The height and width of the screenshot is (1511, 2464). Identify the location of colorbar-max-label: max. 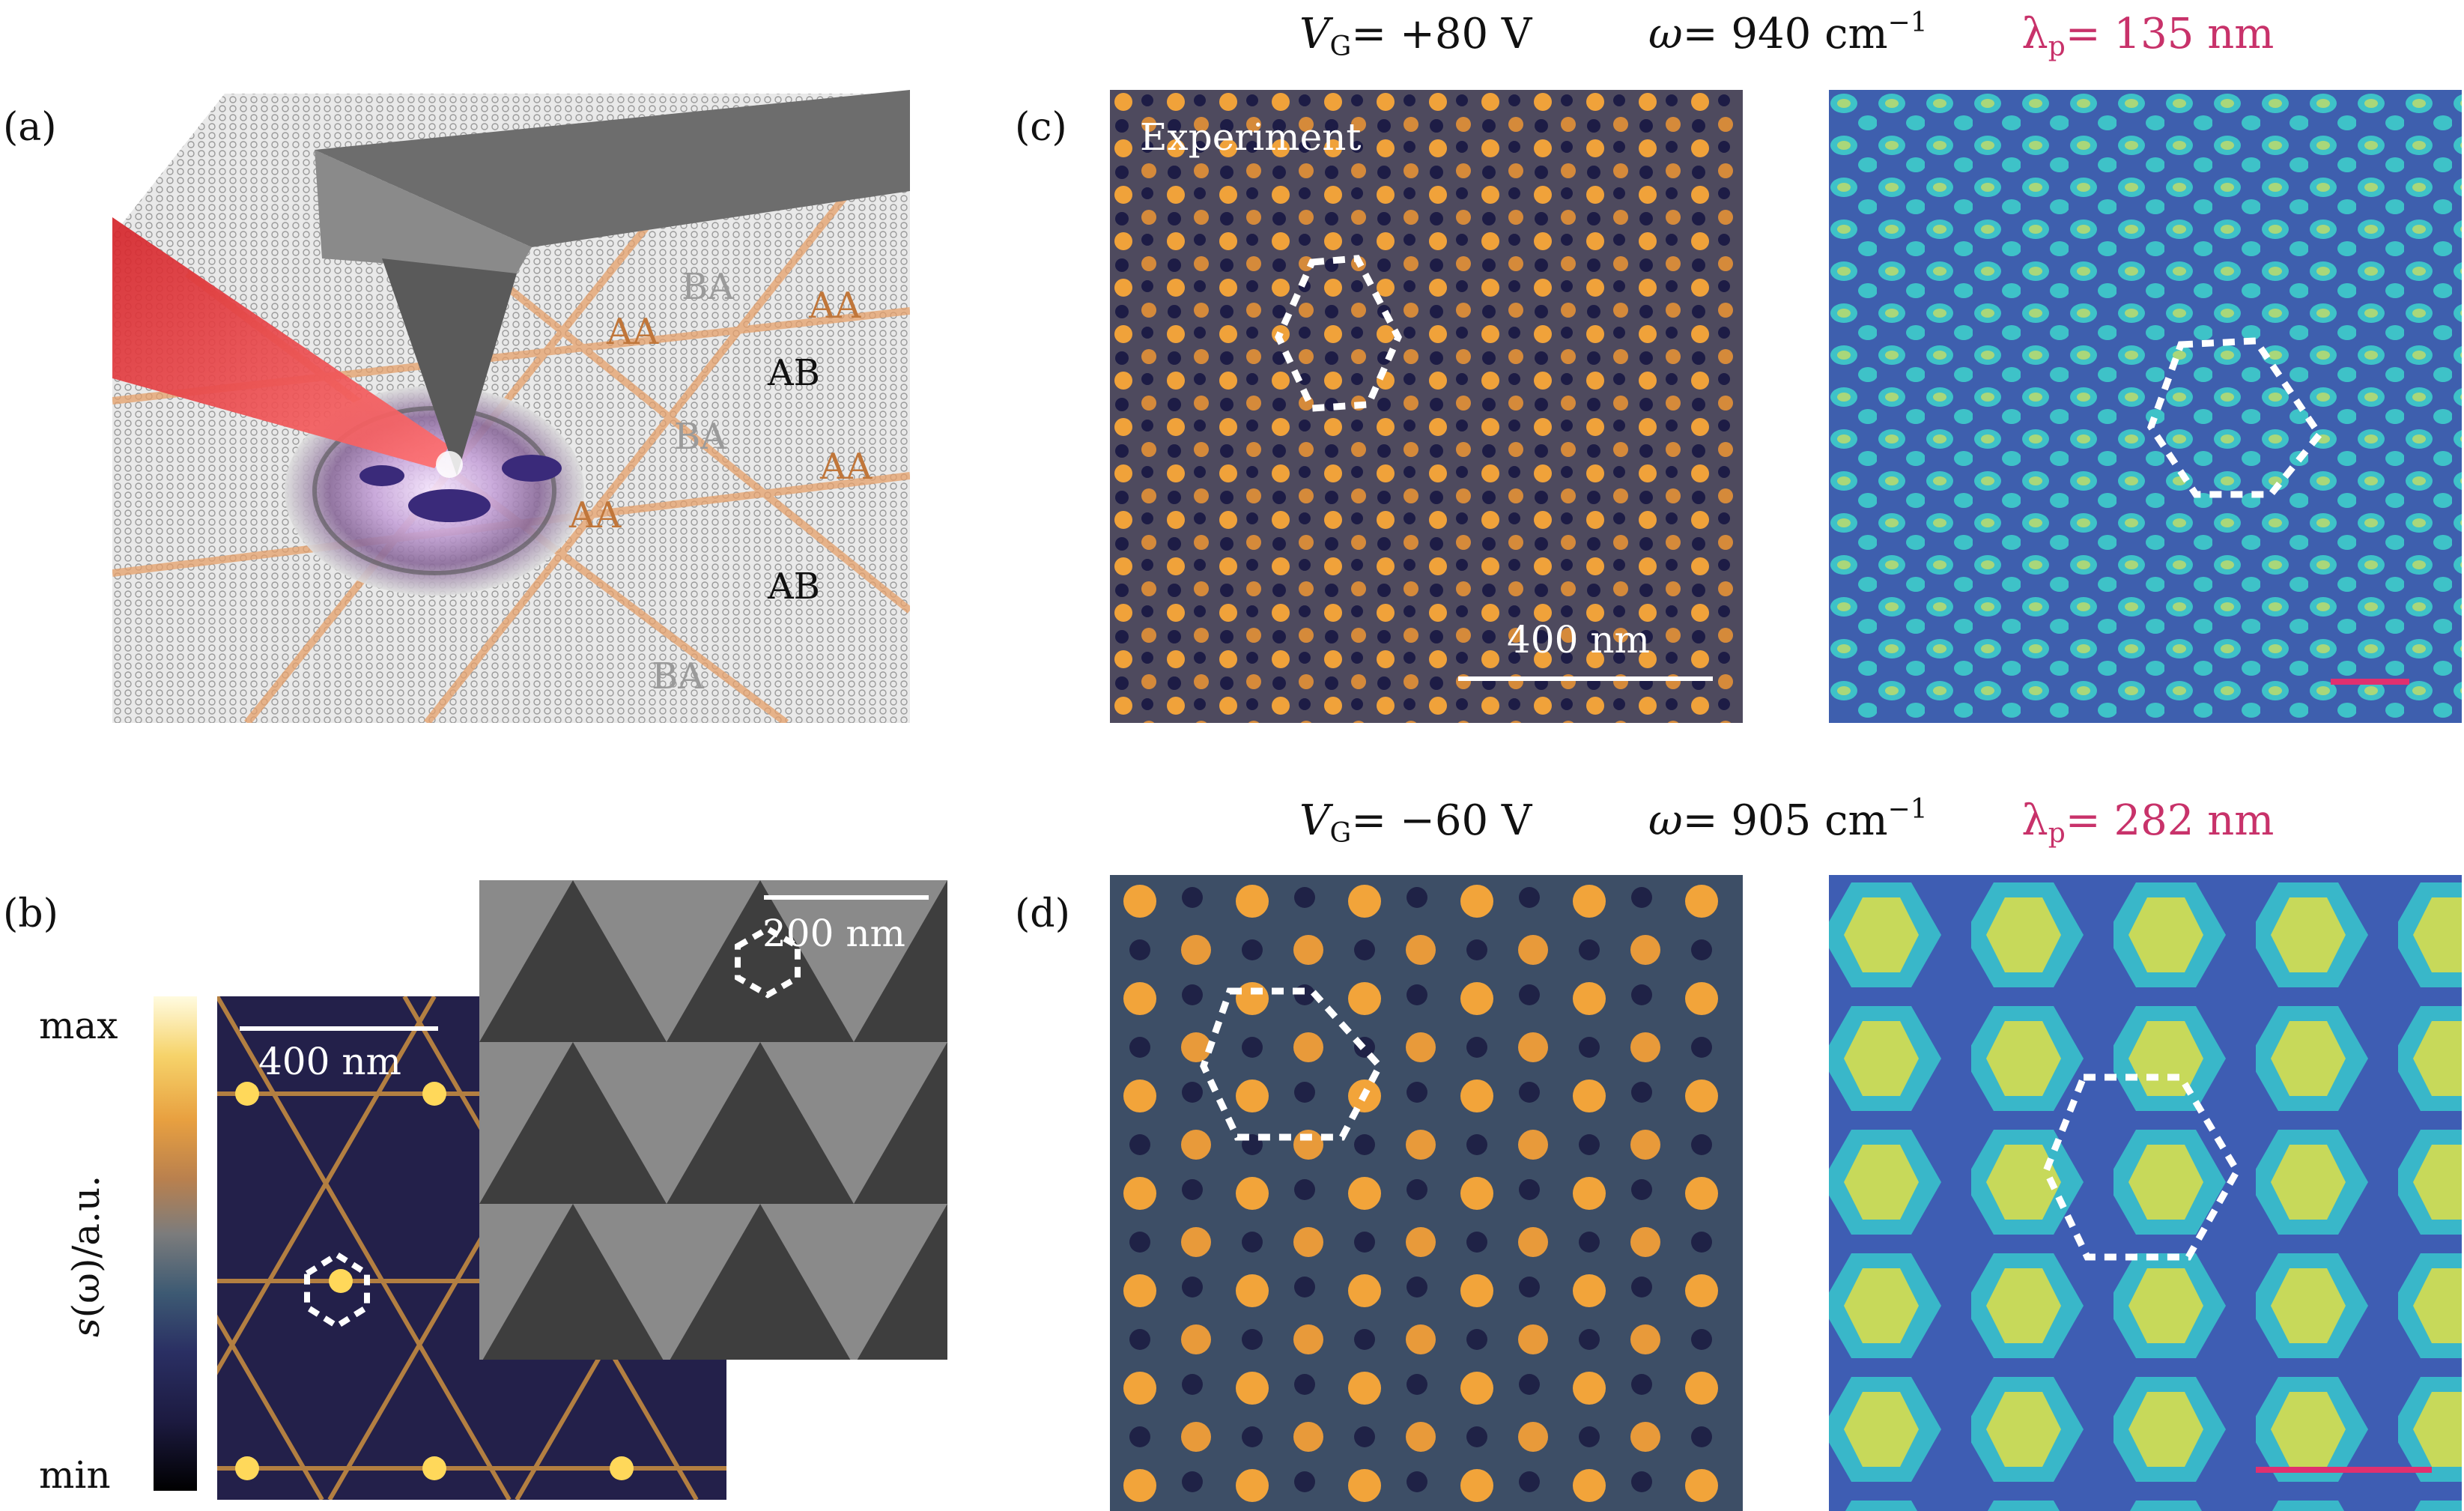
(78, 1025).